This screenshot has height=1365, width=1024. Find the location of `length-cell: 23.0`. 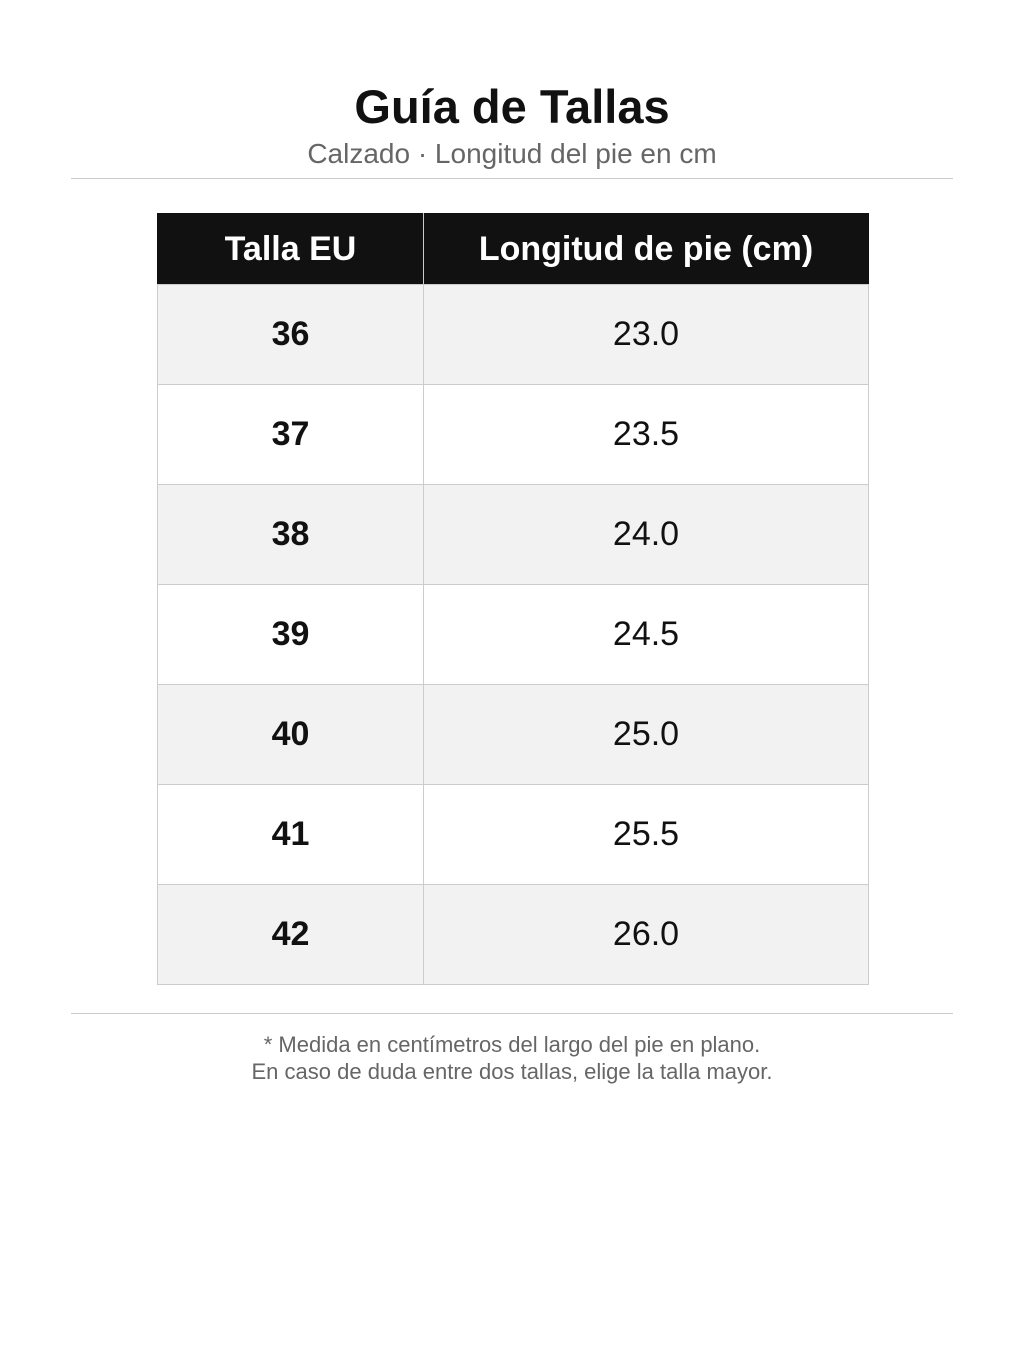

length-cell: 23.0 is located at coordinates (646, 334).